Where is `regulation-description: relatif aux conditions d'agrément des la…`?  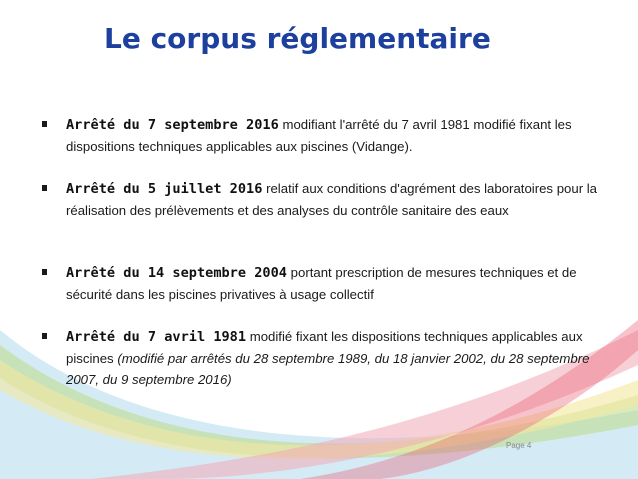
regulation-description: relatif aux conditions d'agrément des la… is located at coordinates (332, 199).